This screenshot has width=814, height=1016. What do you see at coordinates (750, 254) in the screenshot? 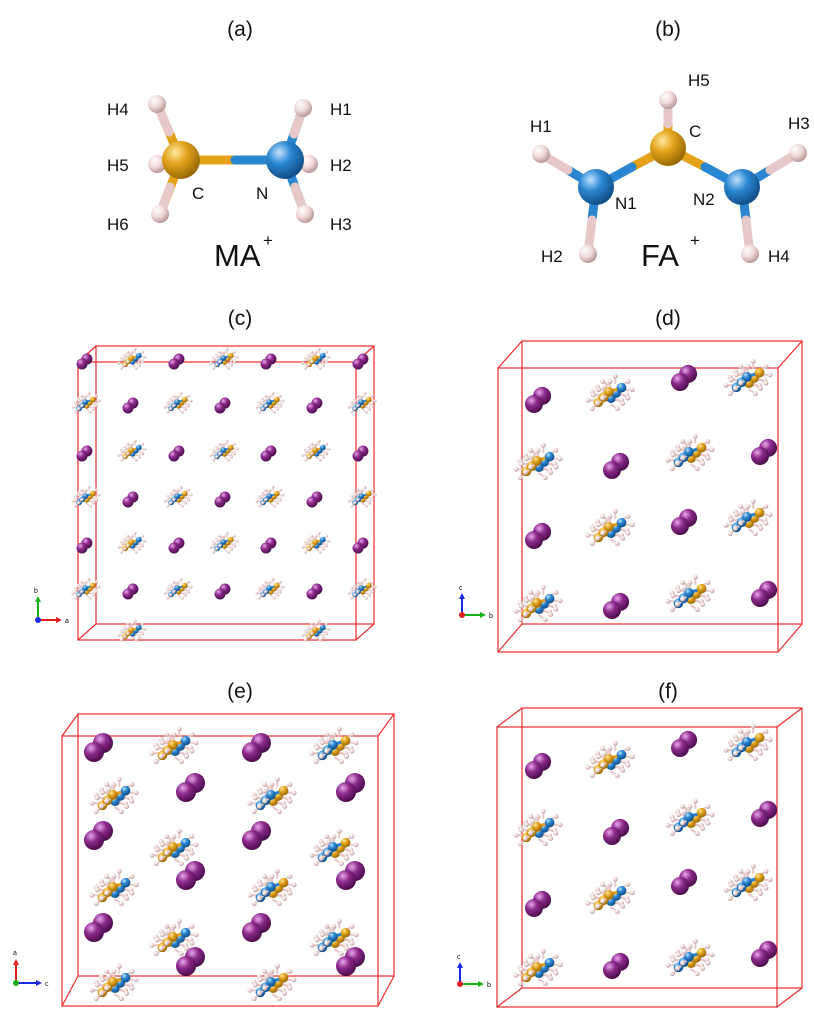
I see `fa-h4-atom` at bounding box center [750, 254].